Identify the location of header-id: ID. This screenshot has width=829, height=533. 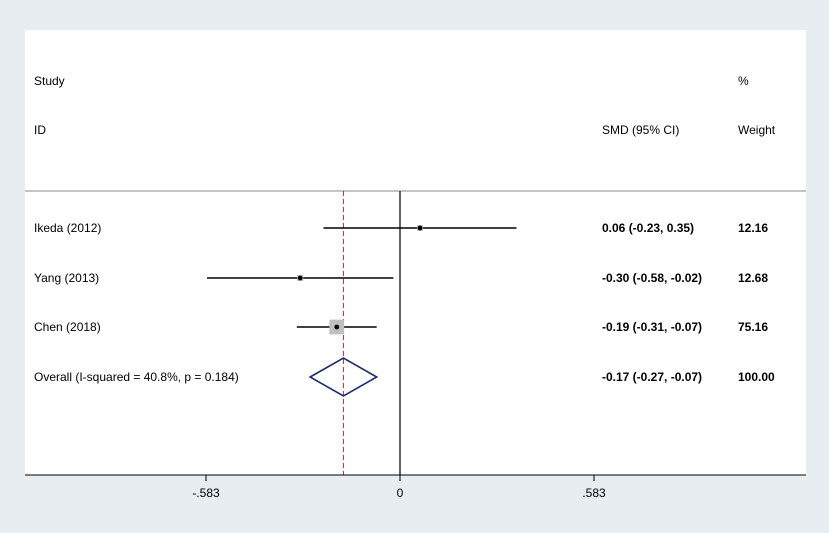
(40, 130).